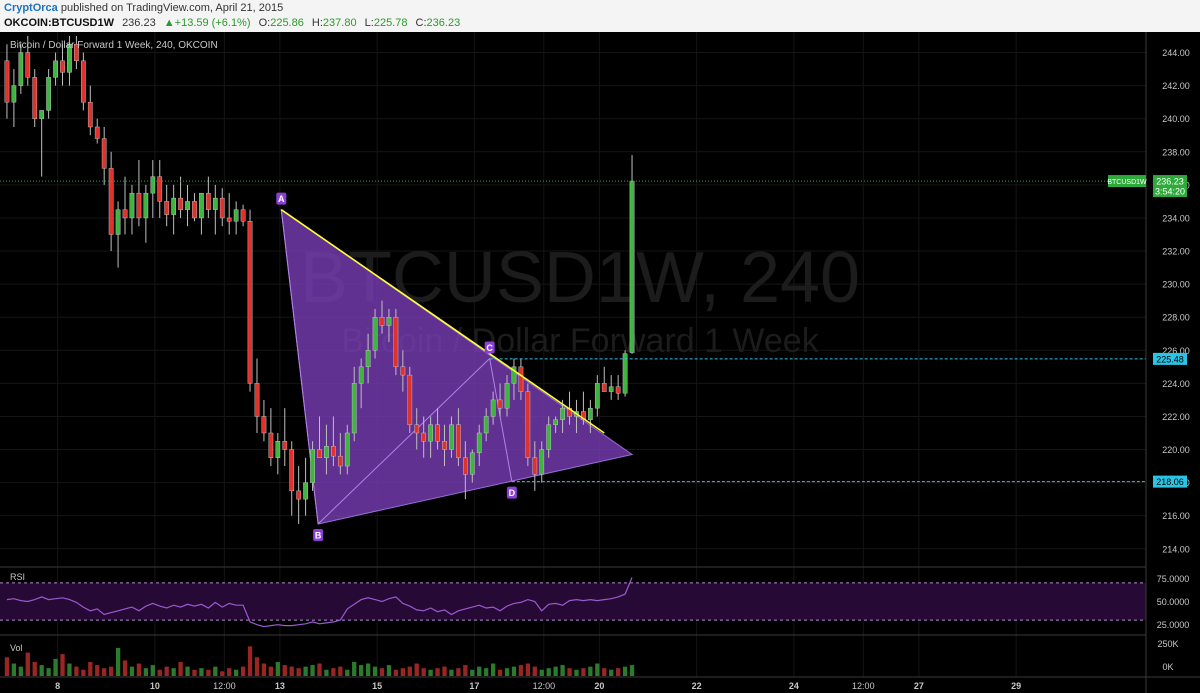 The height and width of the screenshot is (693, 1200). Describe the element at coordinates (697, 686) in the screenshot. I see `time-tick-label: 22` at that location.